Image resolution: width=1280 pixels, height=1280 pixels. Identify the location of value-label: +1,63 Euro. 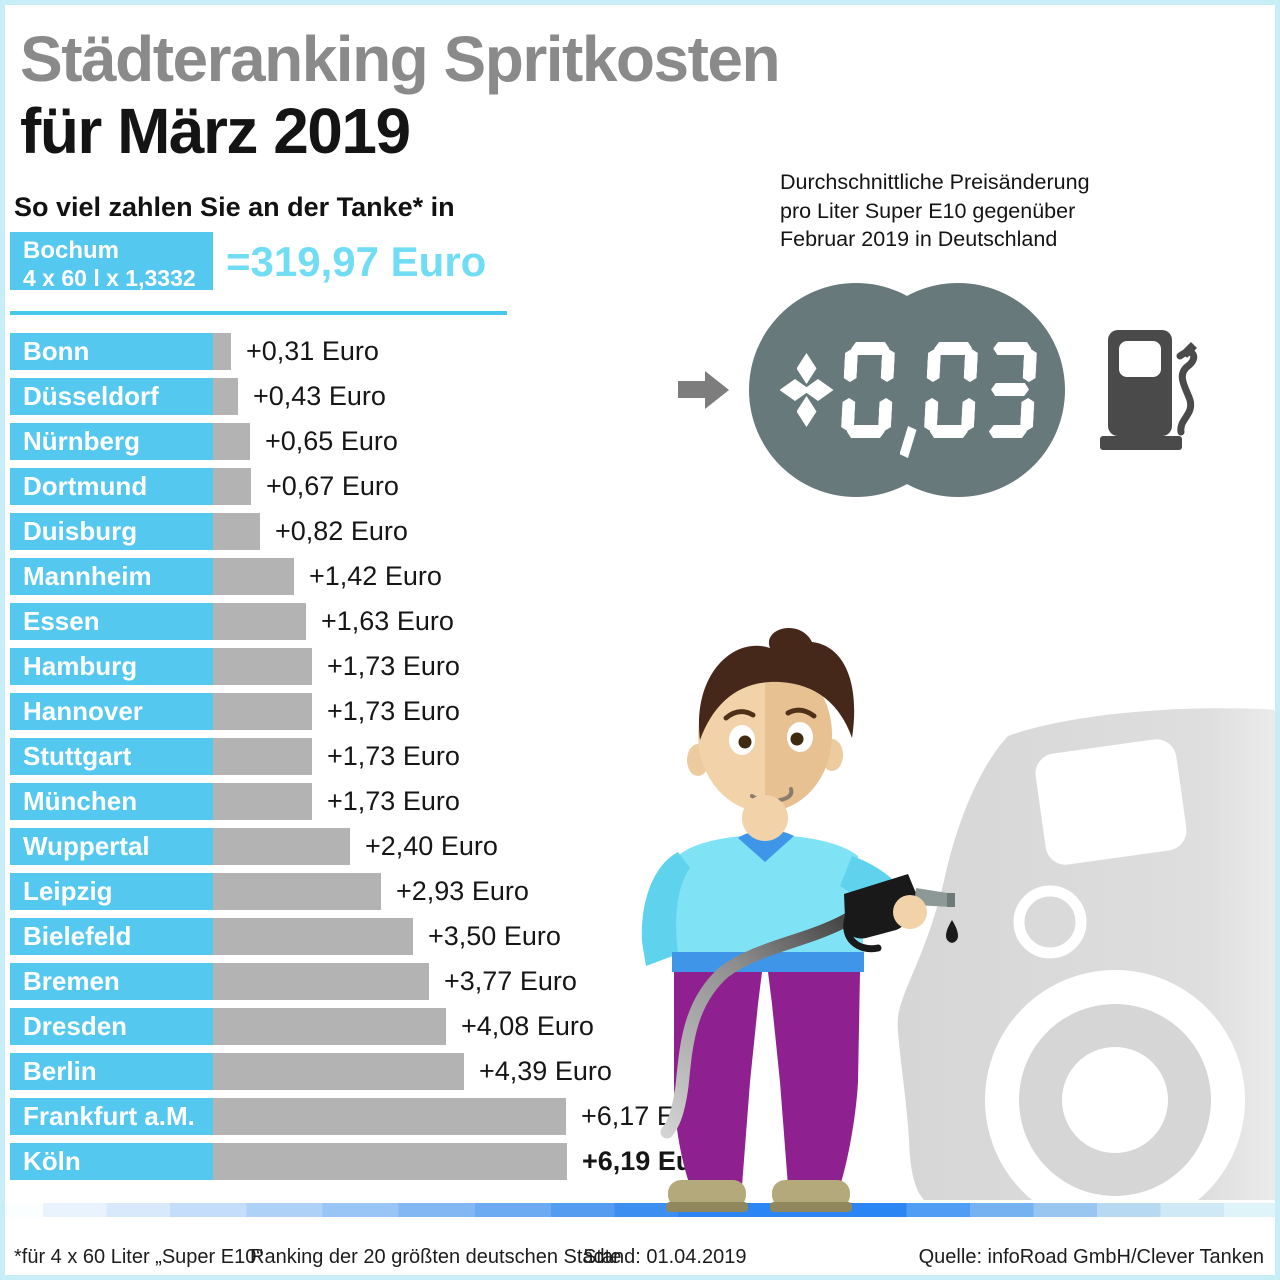
(387, 621).